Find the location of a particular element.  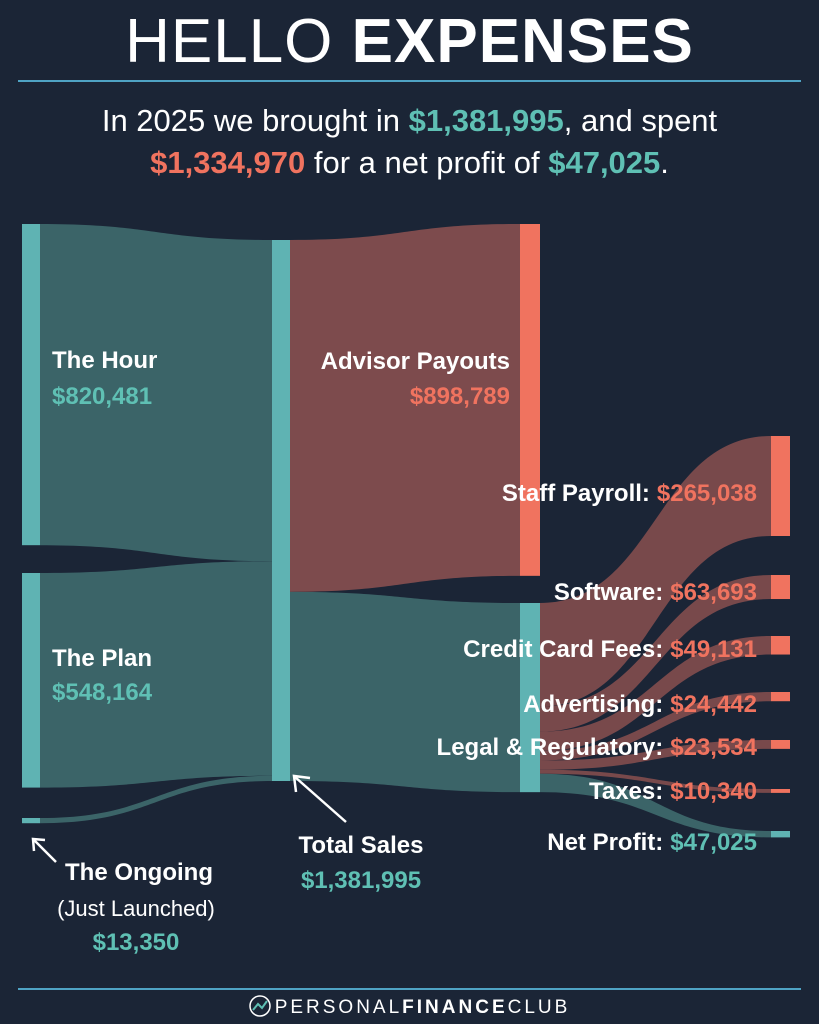

flow-software is located at coordinates (655, 653).